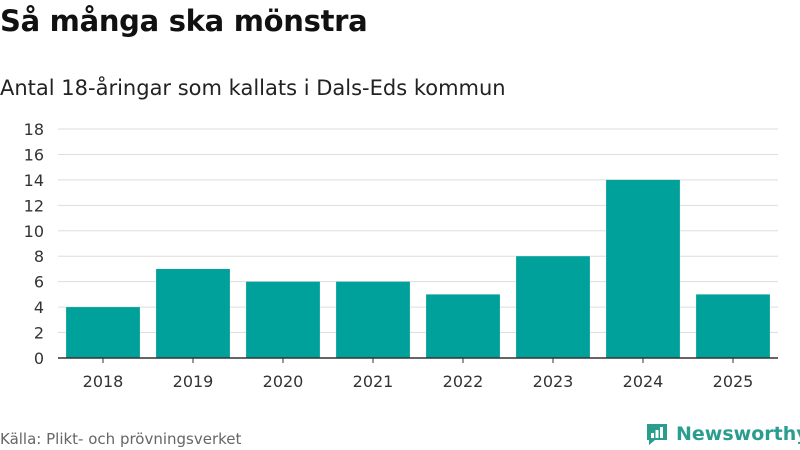  I want to click on x-tick-label: 2021, so click(373, 381).